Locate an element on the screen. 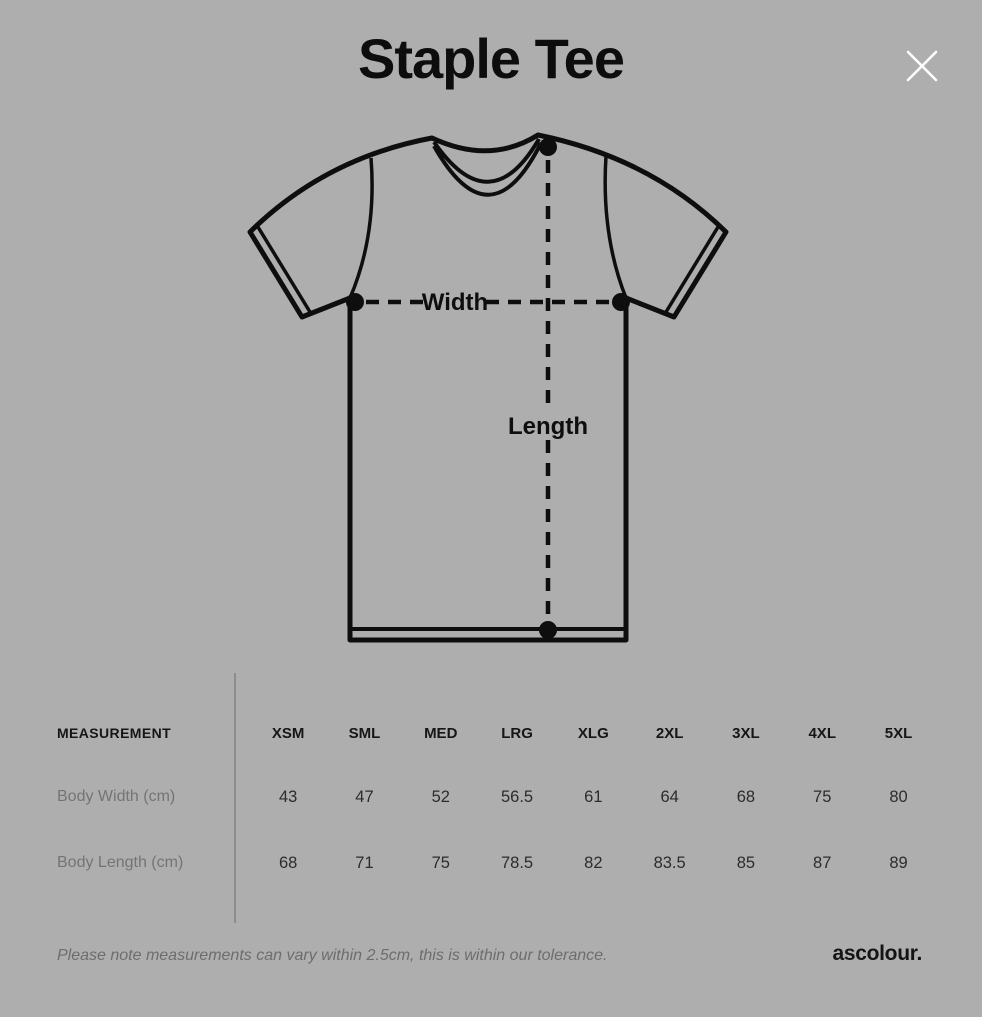 The image size is (982, 1017). page-title: Staple Tee is located at coordinates (491, 58).